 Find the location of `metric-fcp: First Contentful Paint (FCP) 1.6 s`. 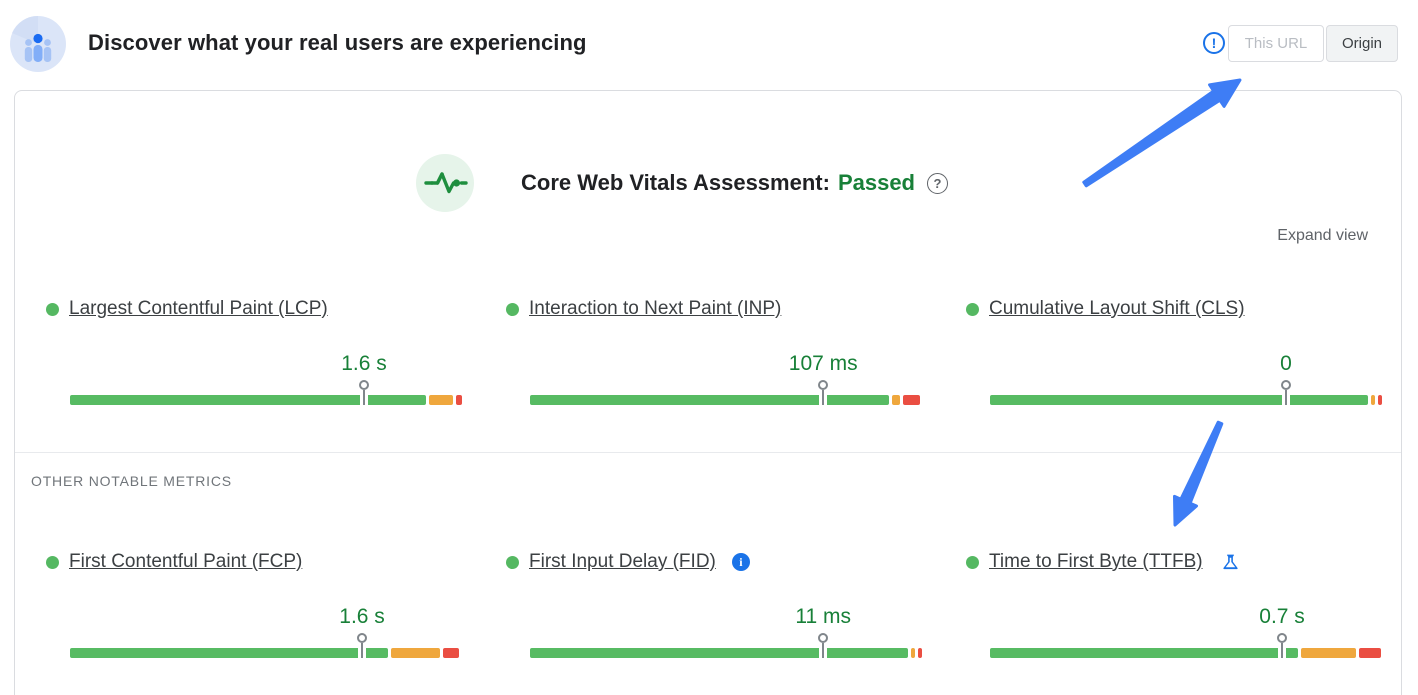

metric-fcp: First Contentful Paint (FCP) 1.6 s is located at coordinates (256, 608).